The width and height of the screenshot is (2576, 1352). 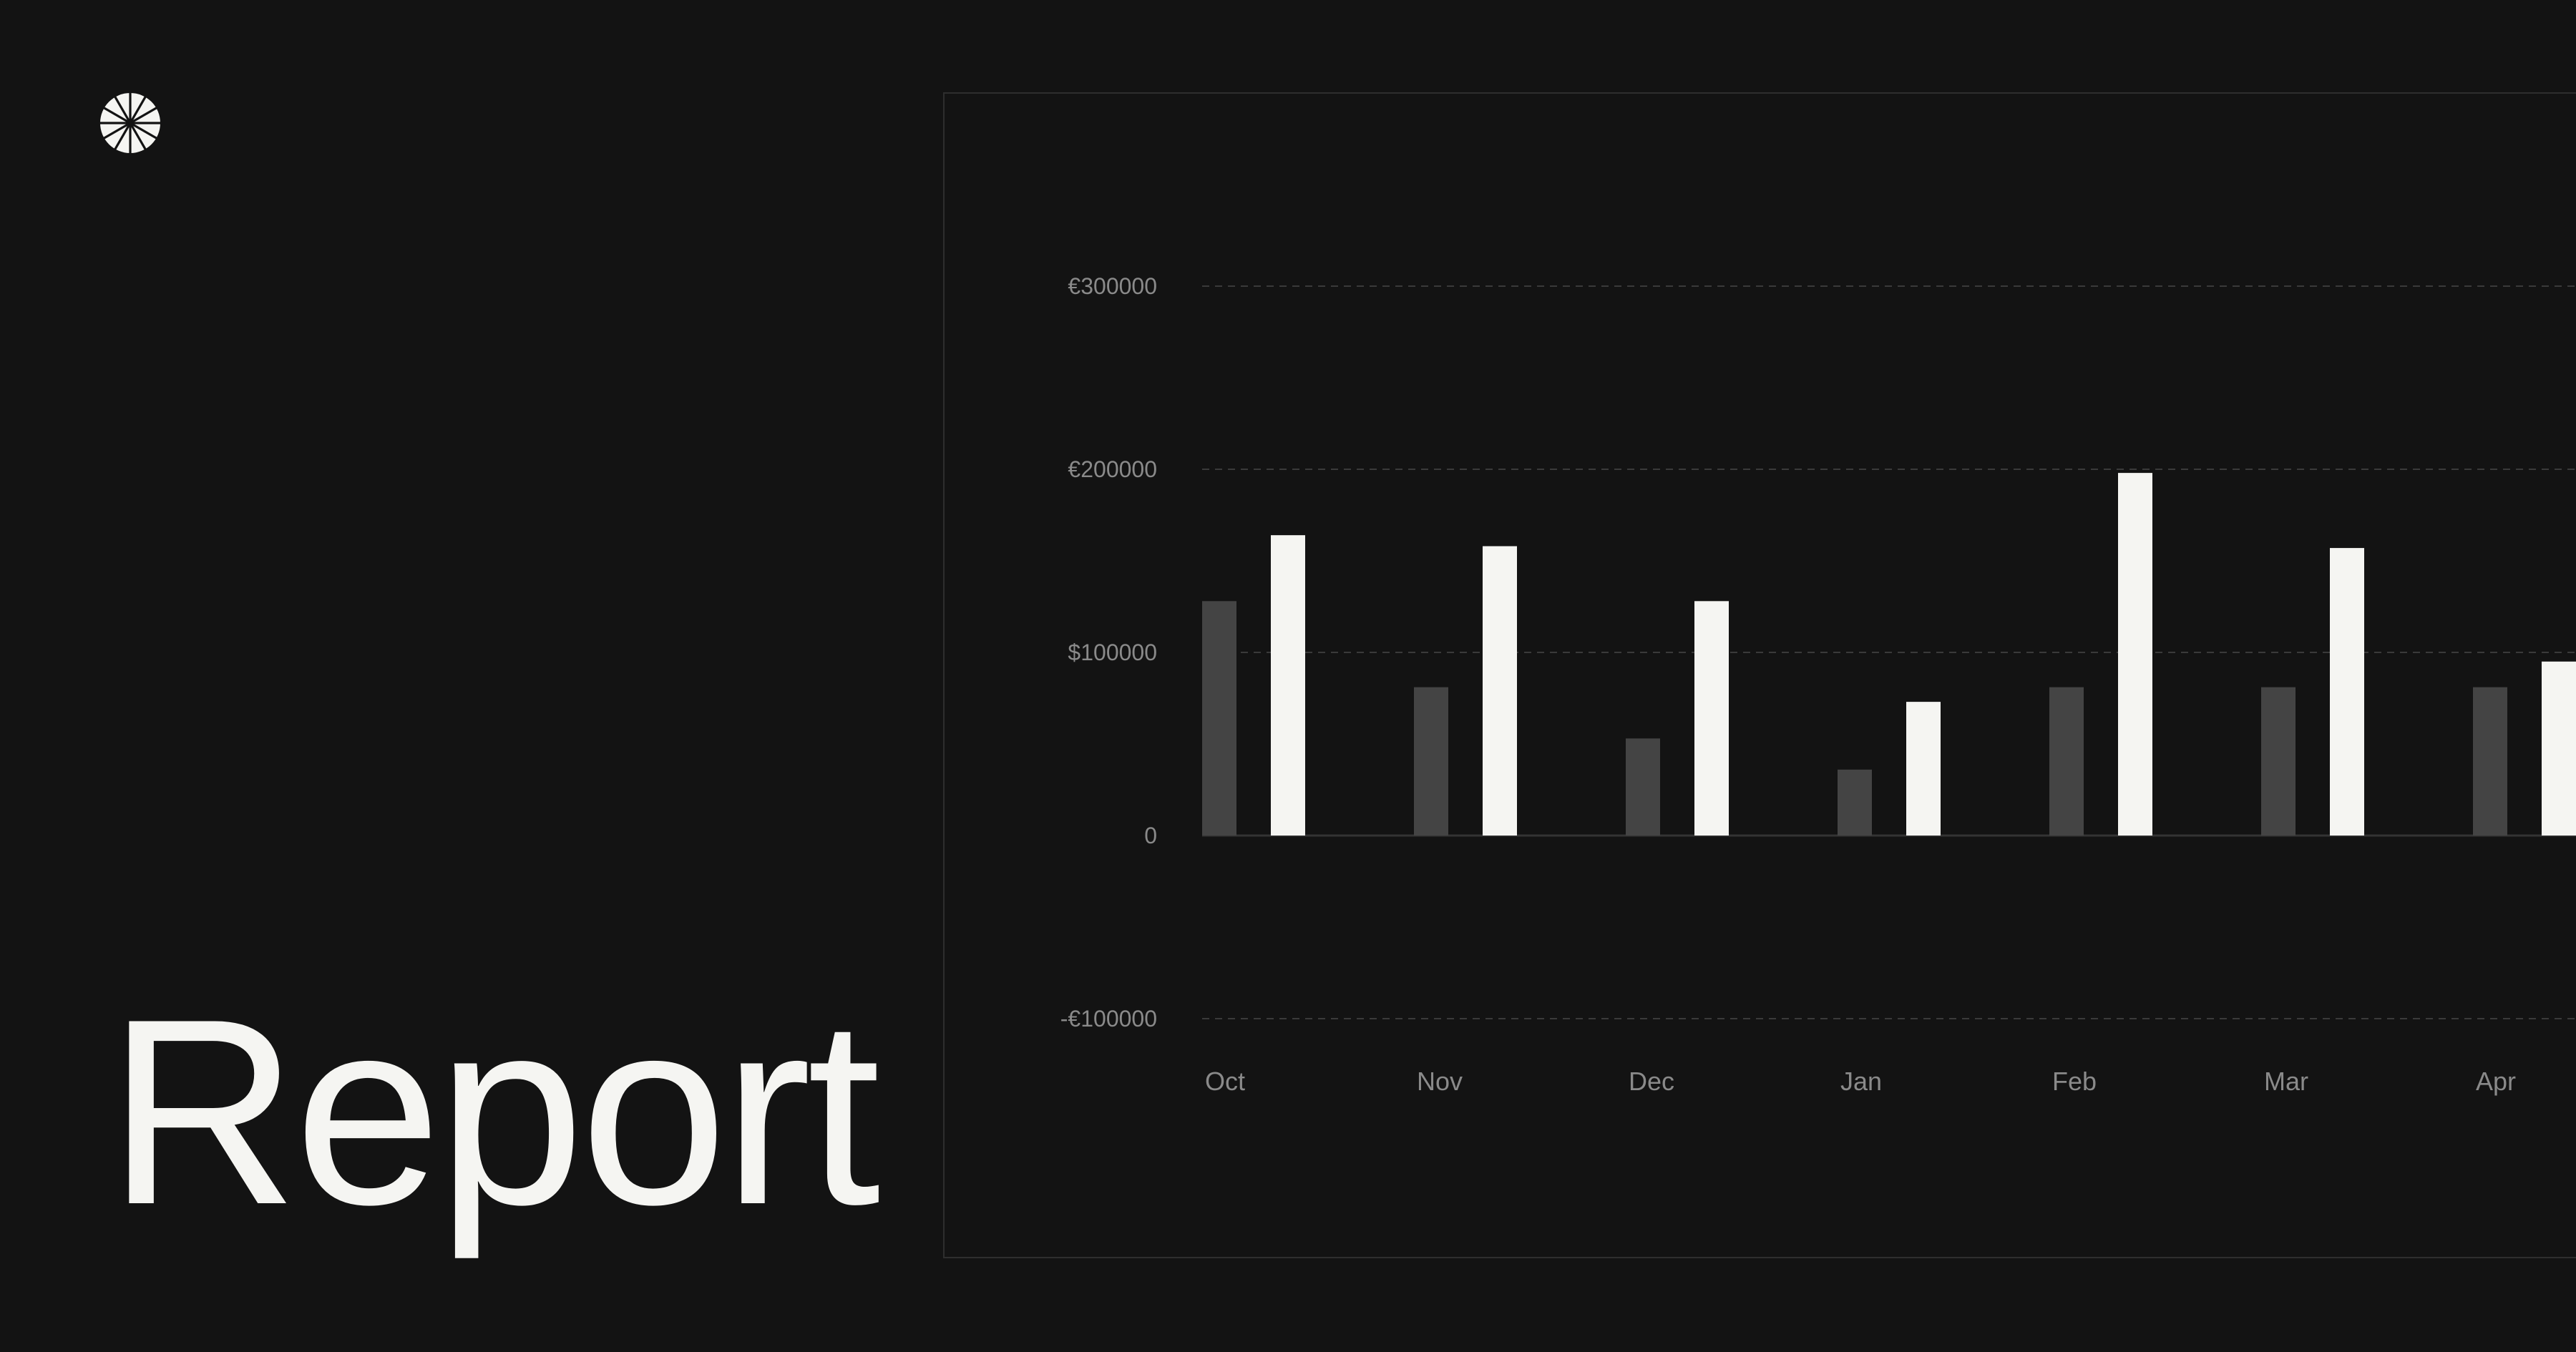 What do you see at coordinates (1150, 836) in the screenshot?
I see `y-tick-label: 0` at bounding box center [1150, 836].